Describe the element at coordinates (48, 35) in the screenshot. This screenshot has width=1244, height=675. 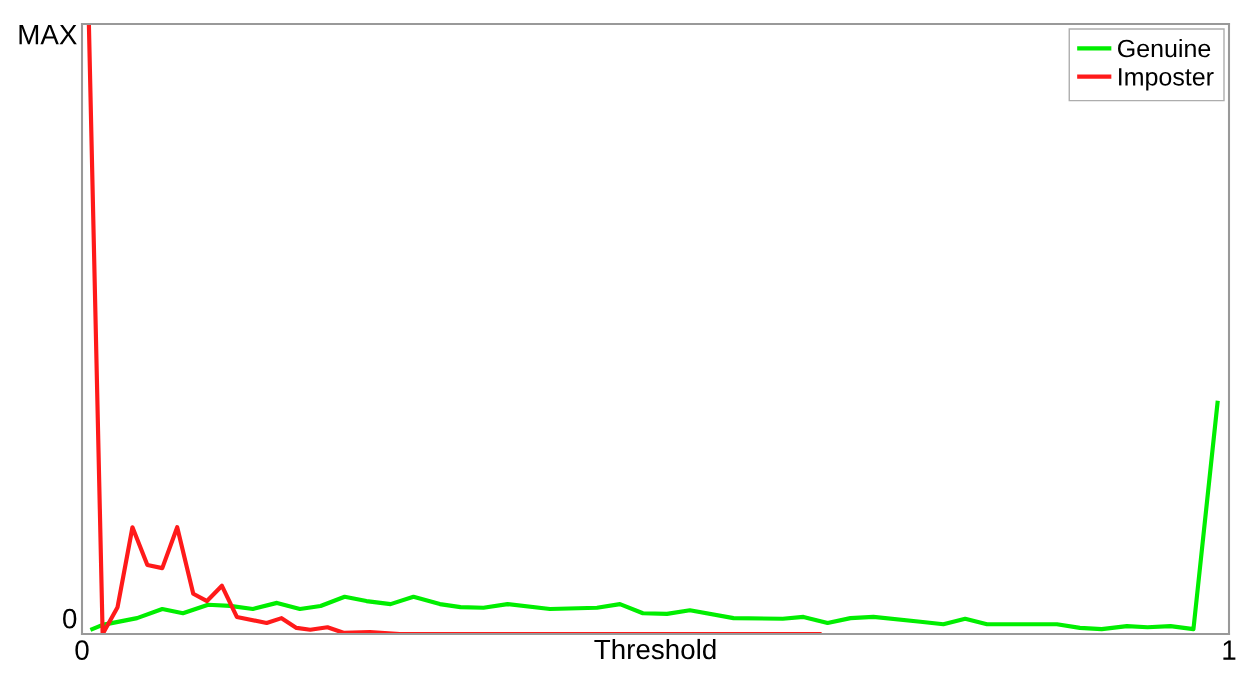
I see `text: MAX` at that location.